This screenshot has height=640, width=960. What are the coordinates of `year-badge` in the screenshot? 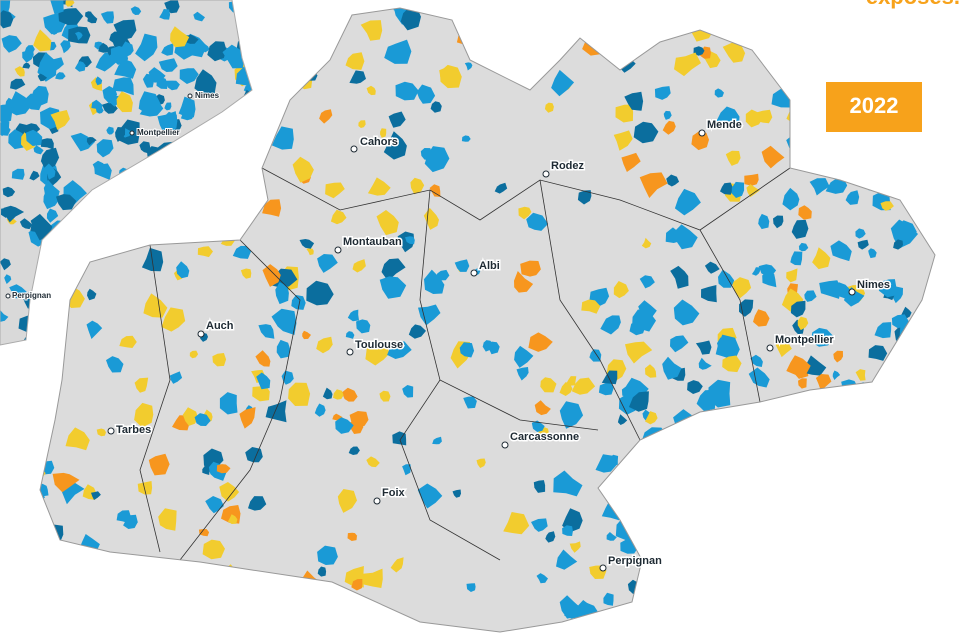 It's located at (874, 107).